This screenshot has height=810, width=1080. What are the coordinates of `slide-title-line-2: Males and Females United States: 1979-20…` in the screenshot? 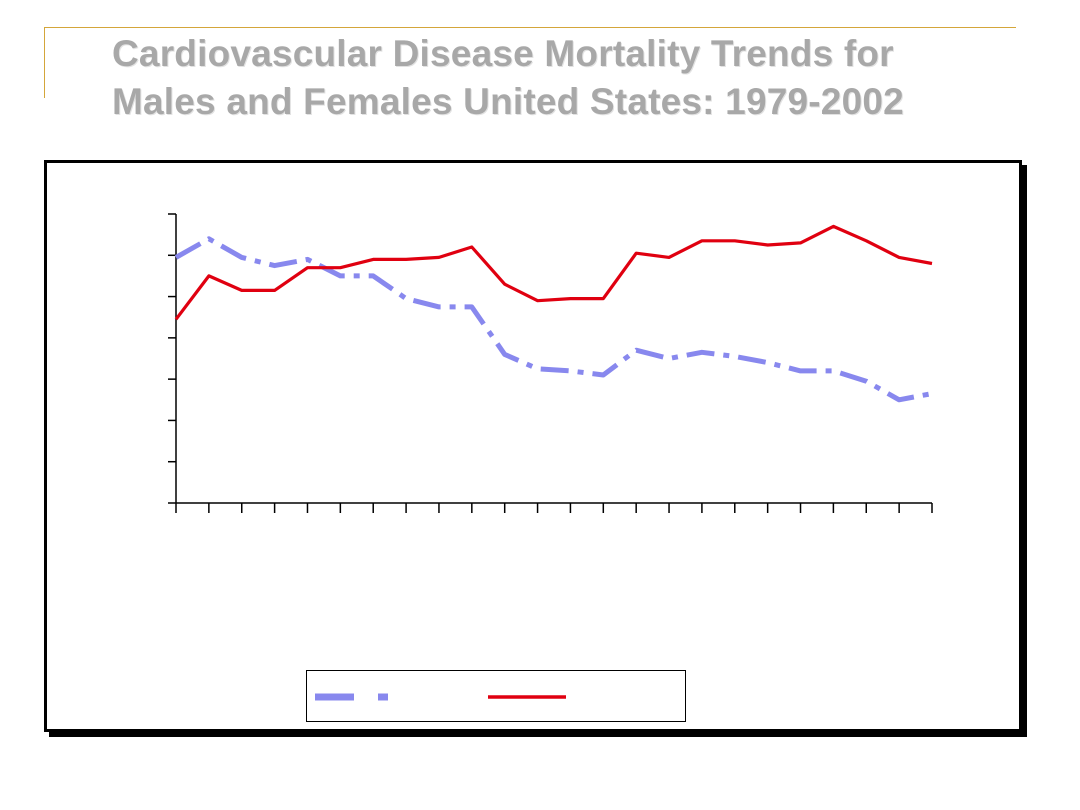 It's located at (508, 101).